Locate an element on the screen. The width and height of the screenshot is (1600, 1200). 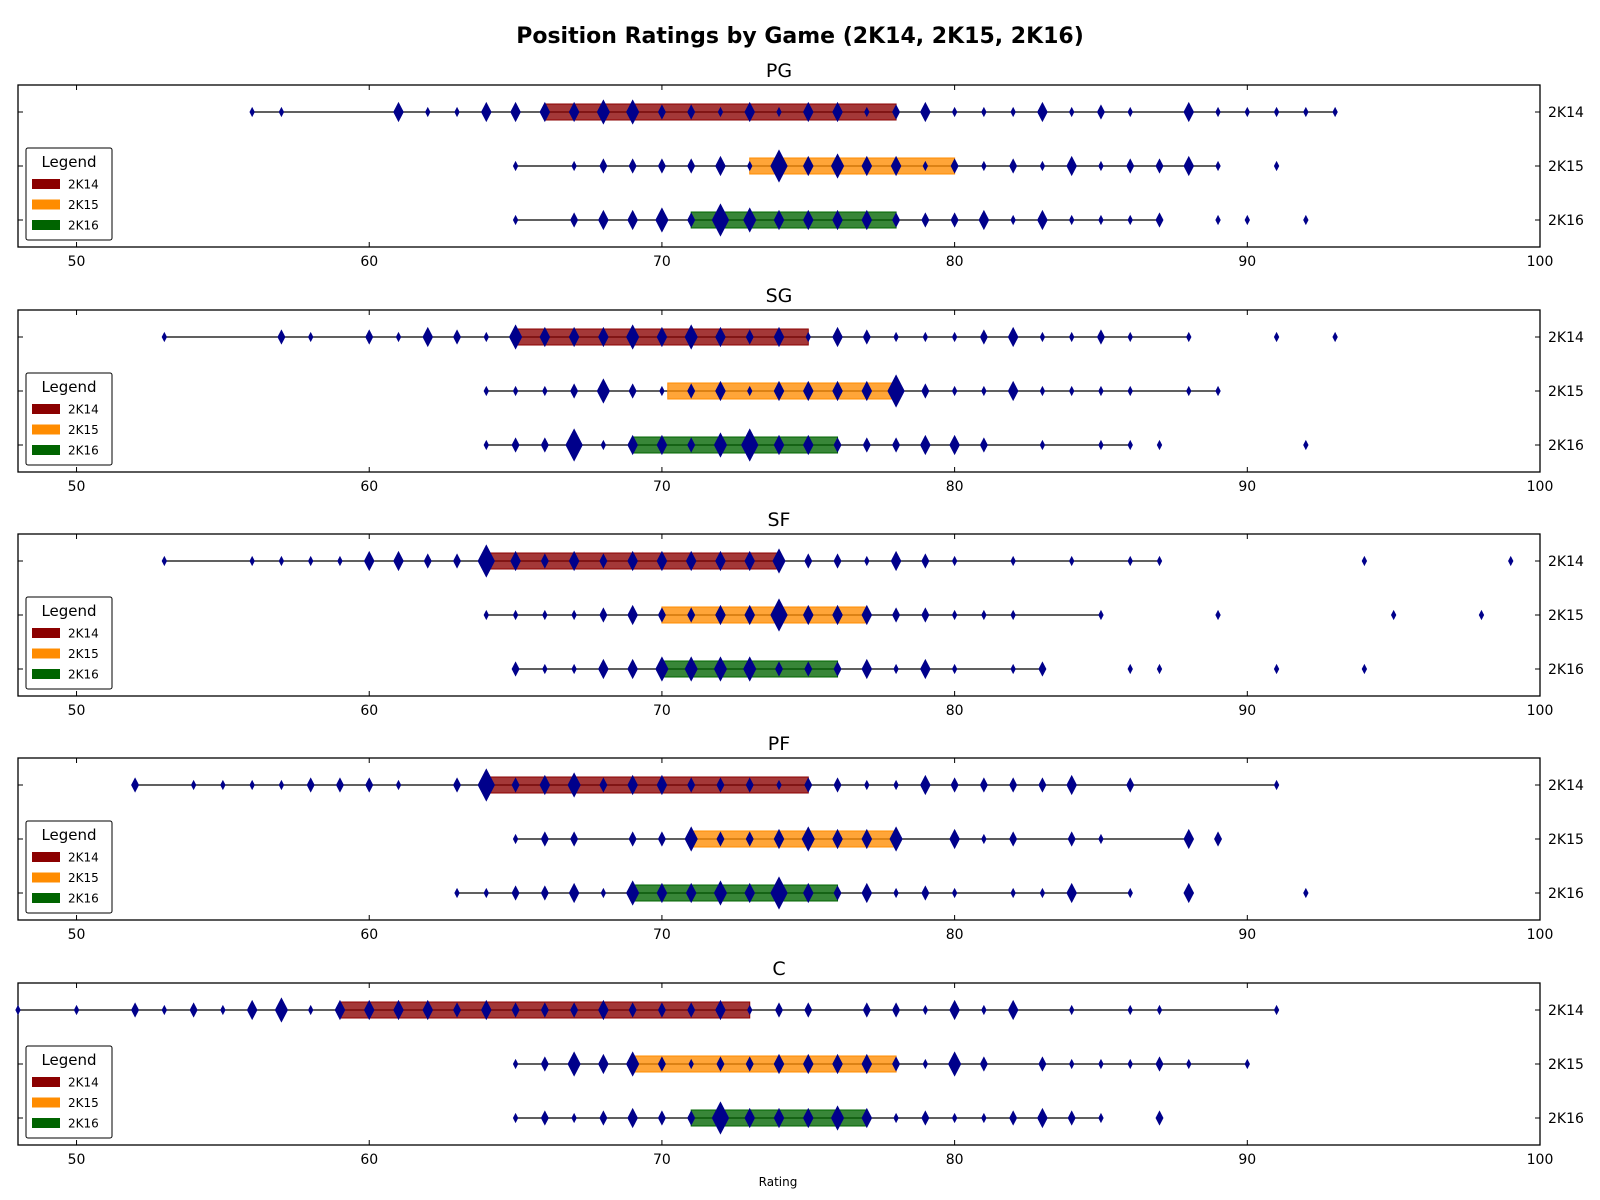
panel-title: PG is located at coordinates (779, 71).